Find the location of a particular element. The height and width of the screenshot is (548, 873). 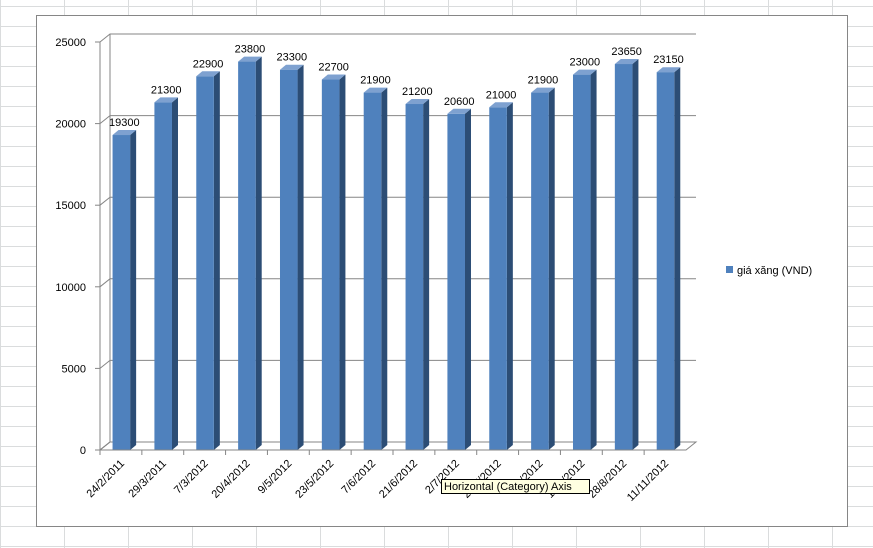

data-label: 21200 is located at coordinates (417, 92).